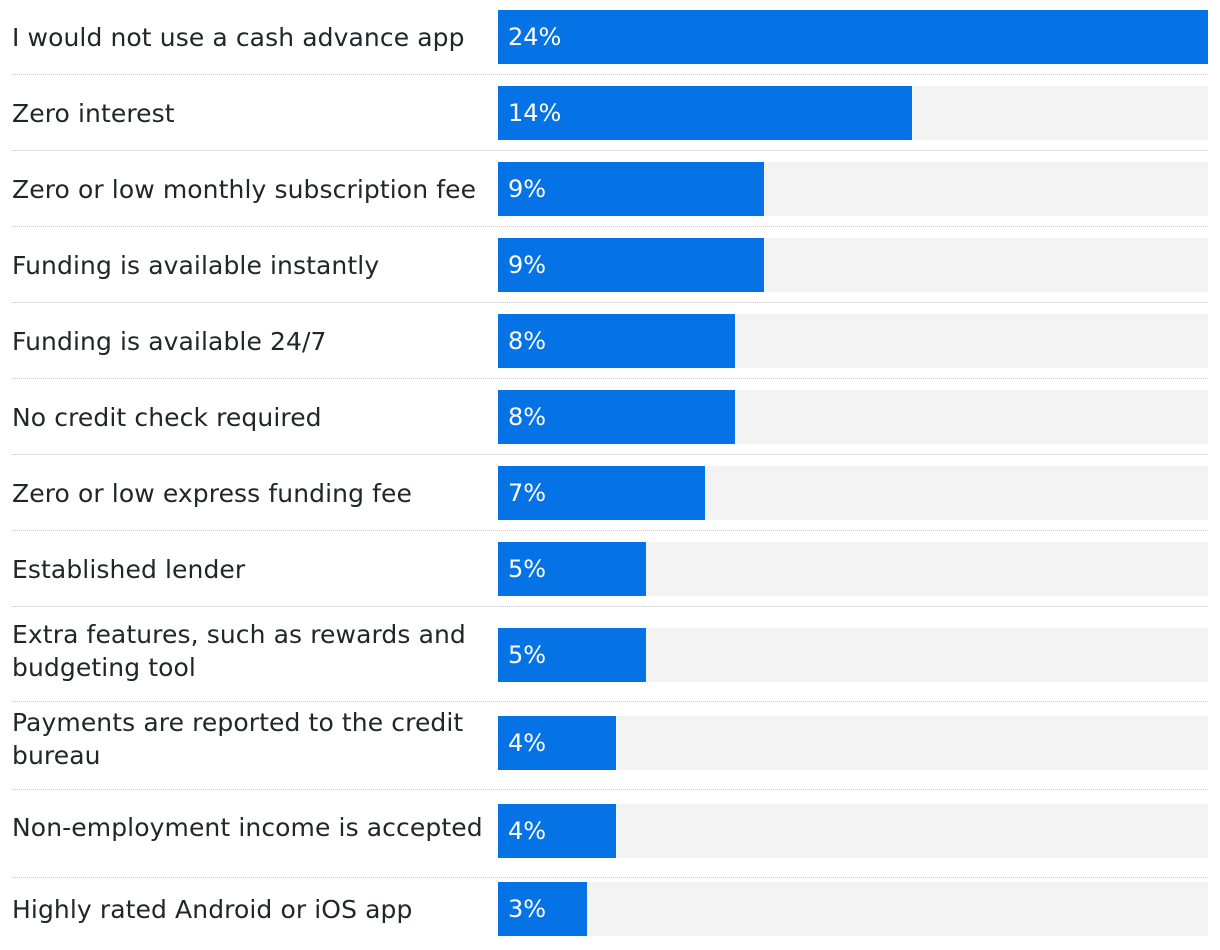 The image size is (1220, 950). I want to click on bar-value-label: 14%, so click(535, 113).